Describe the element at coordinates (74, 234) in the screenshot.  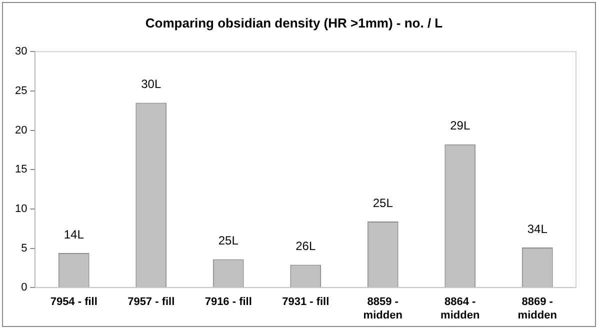
I see `annotation: 14L` at that location.